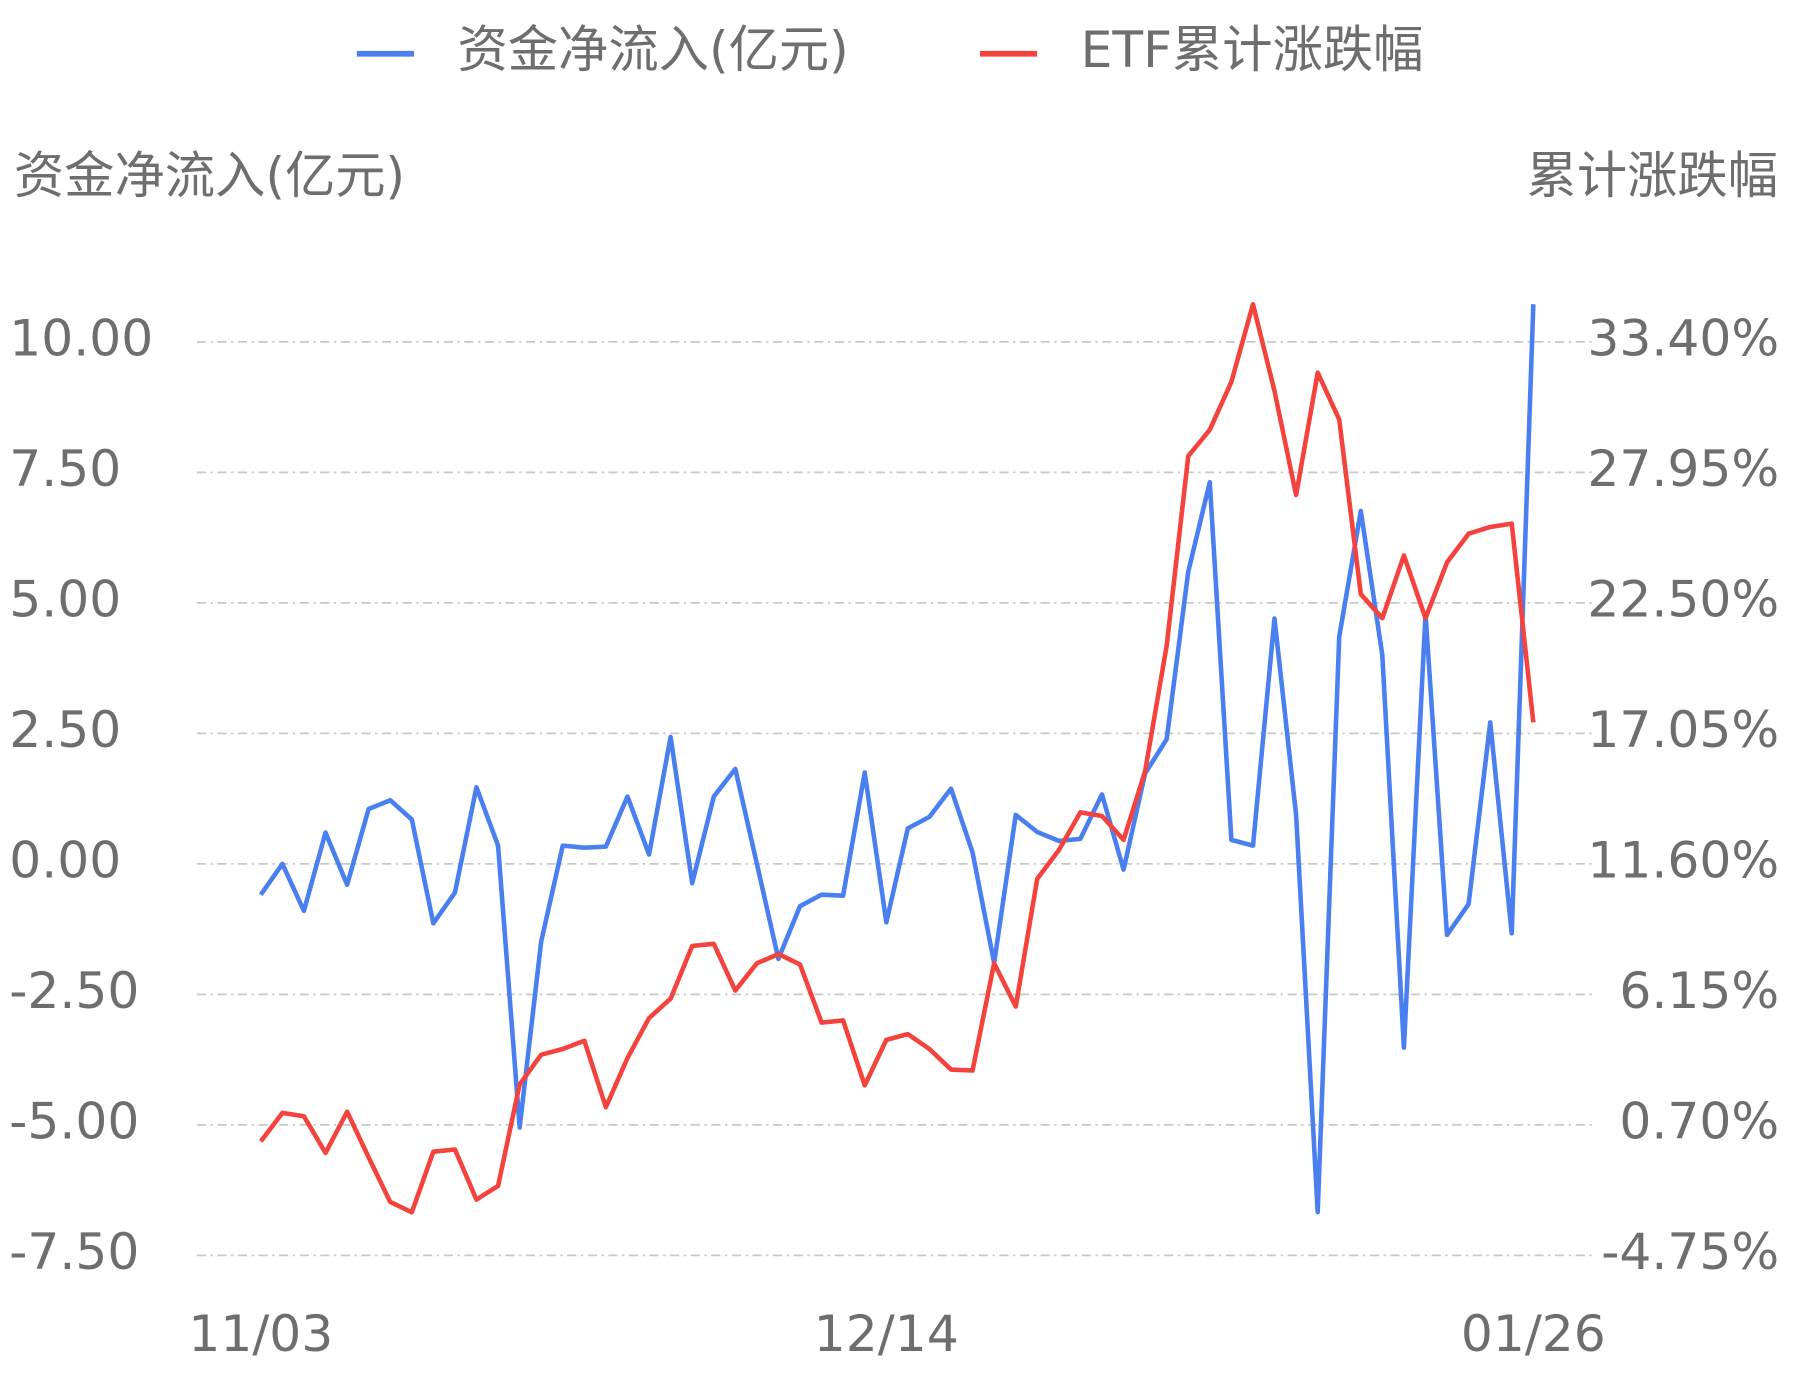 The width and height of the screenshot is (1793, 1380). I want to click on y2-axis-title: 累计涨跌幅, so click(1652, 175).